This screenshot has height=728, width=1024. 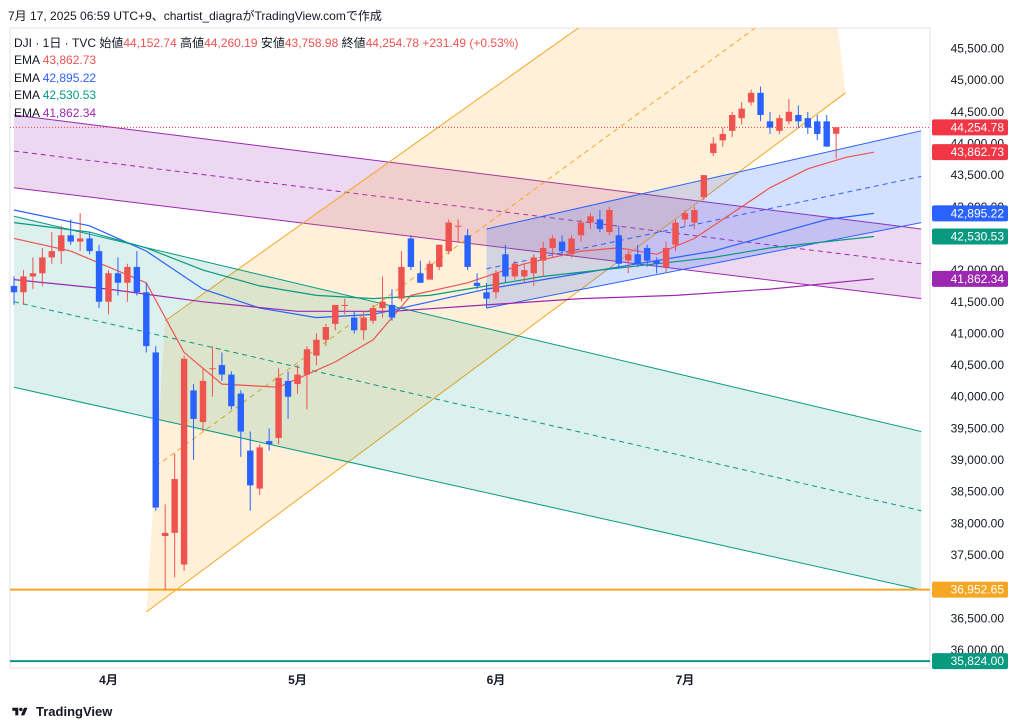 I want to click on price-label-text: 42,895.22, so click(x=978, y=213).